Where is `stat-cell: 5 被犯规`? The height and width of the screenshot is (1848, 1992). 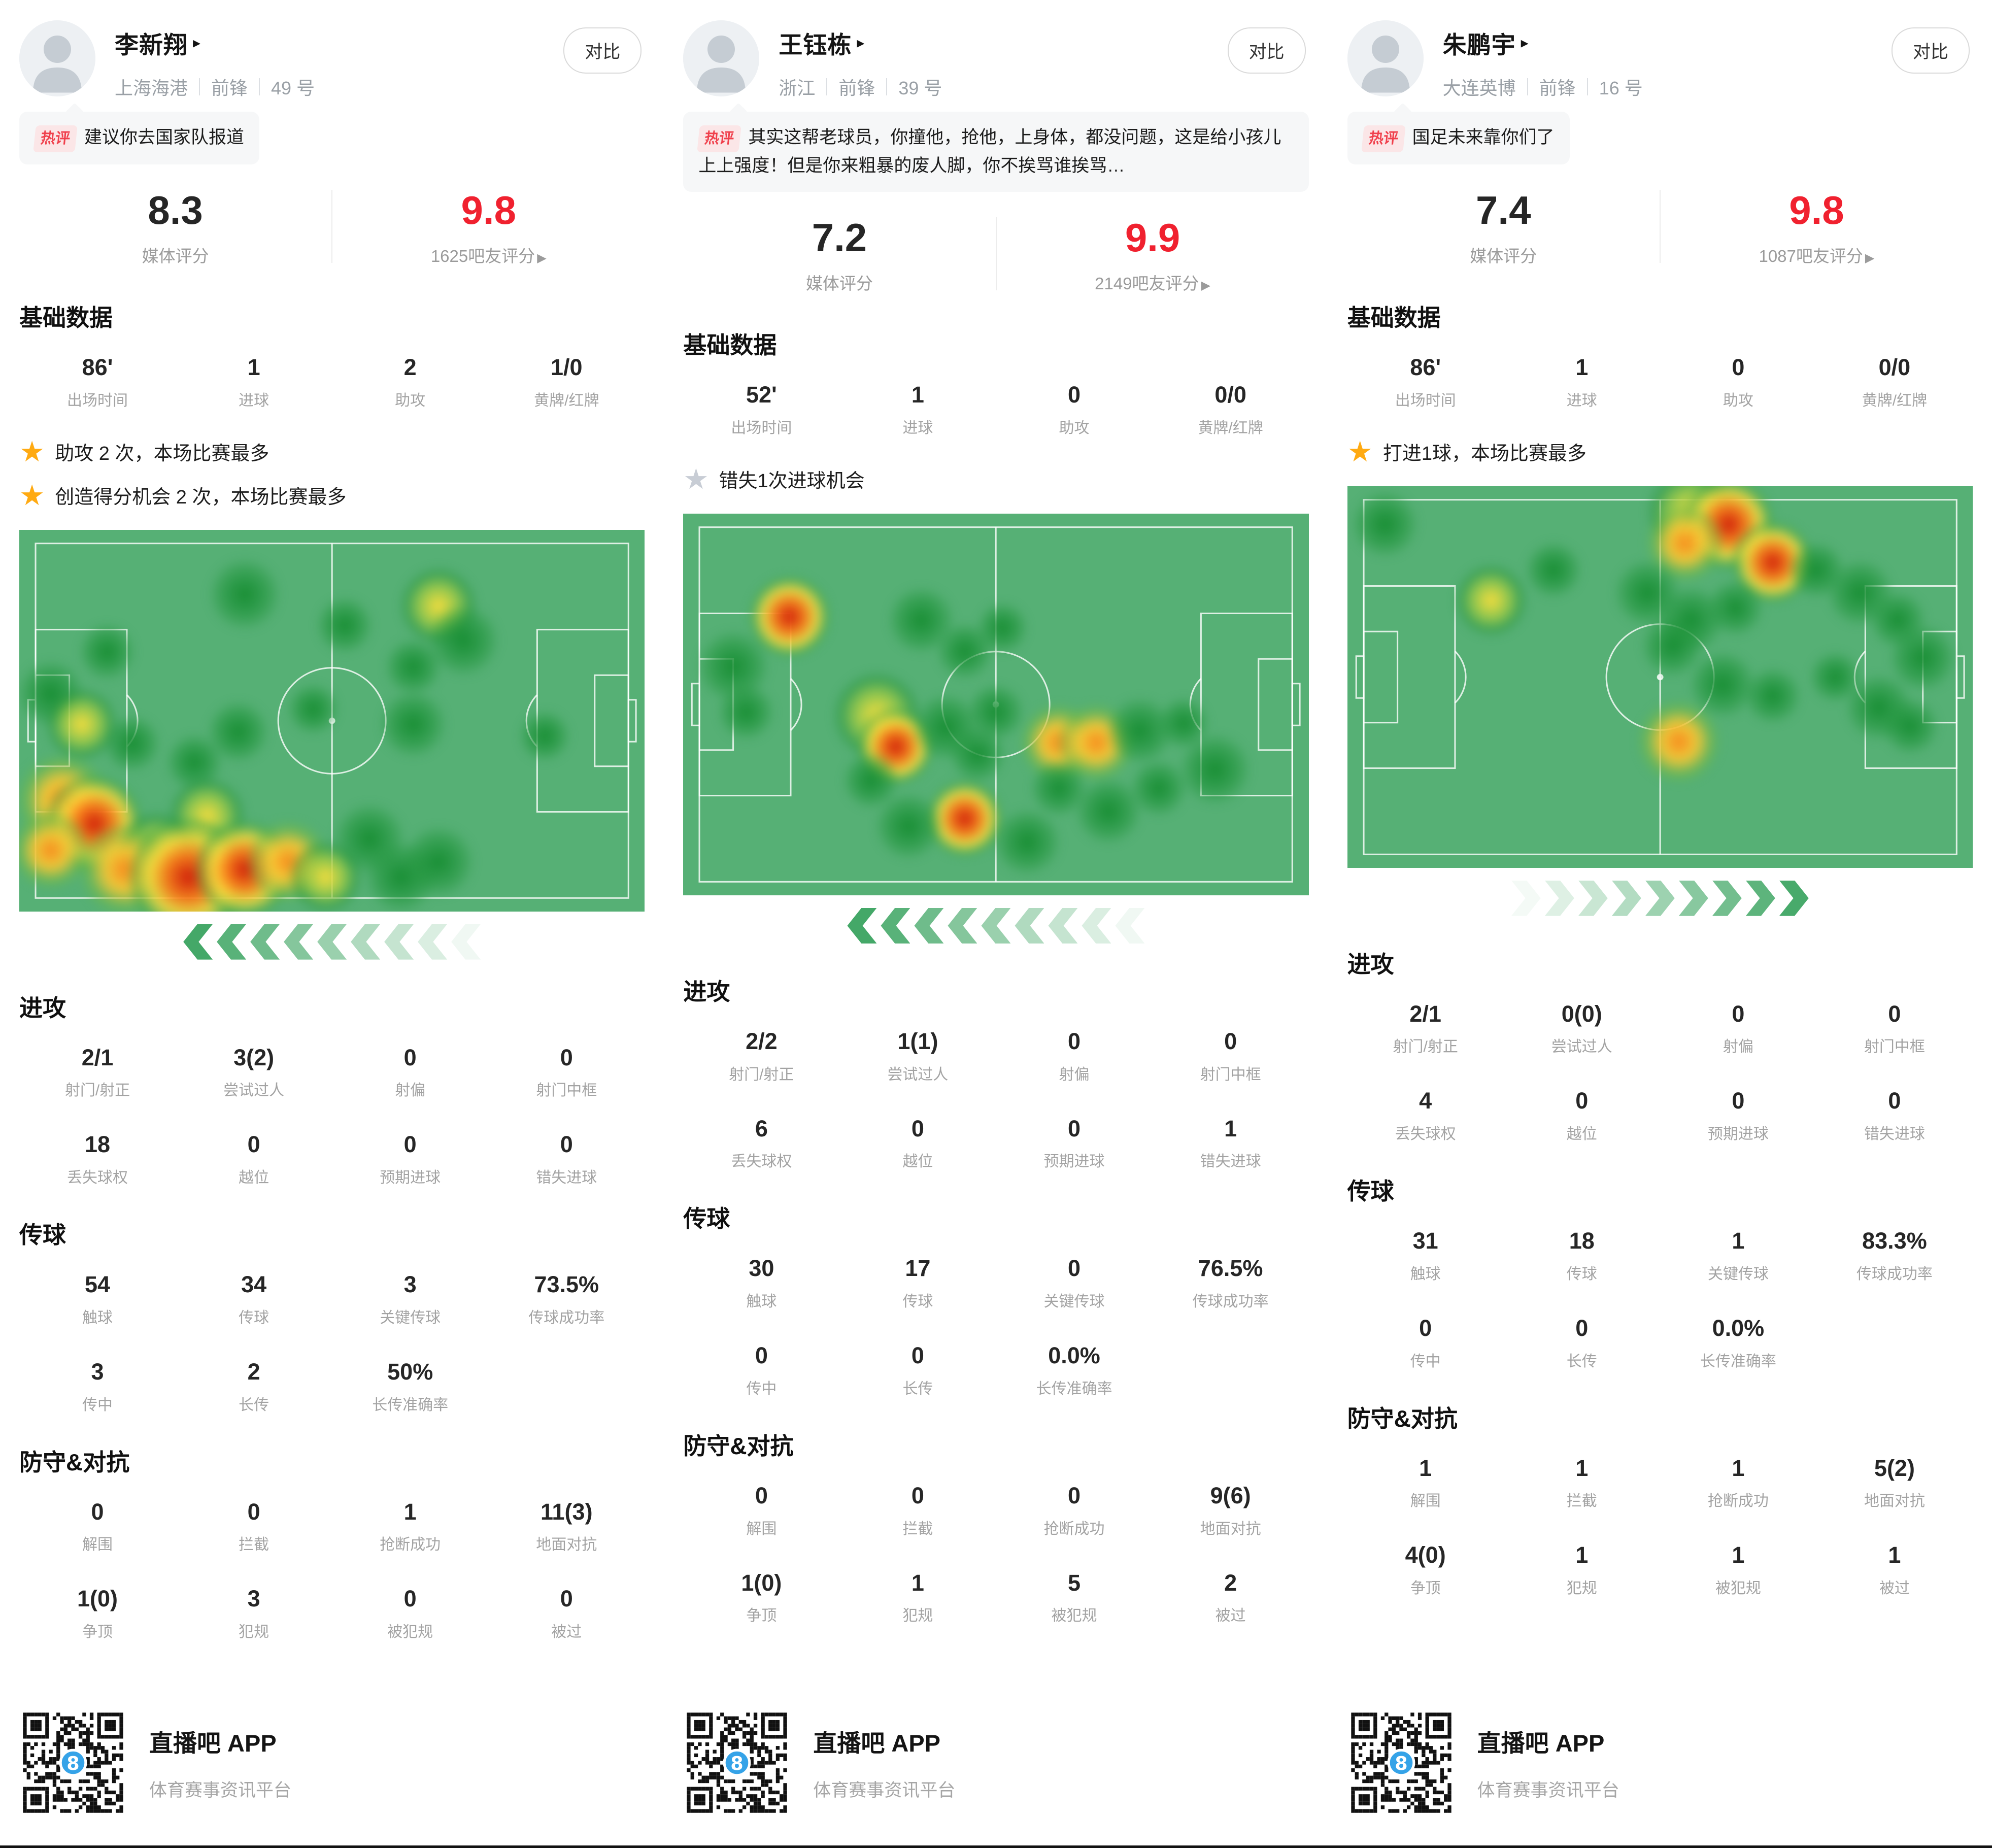 stat-cell: 5 被犯规 is located at coordinates (1074, 1598).